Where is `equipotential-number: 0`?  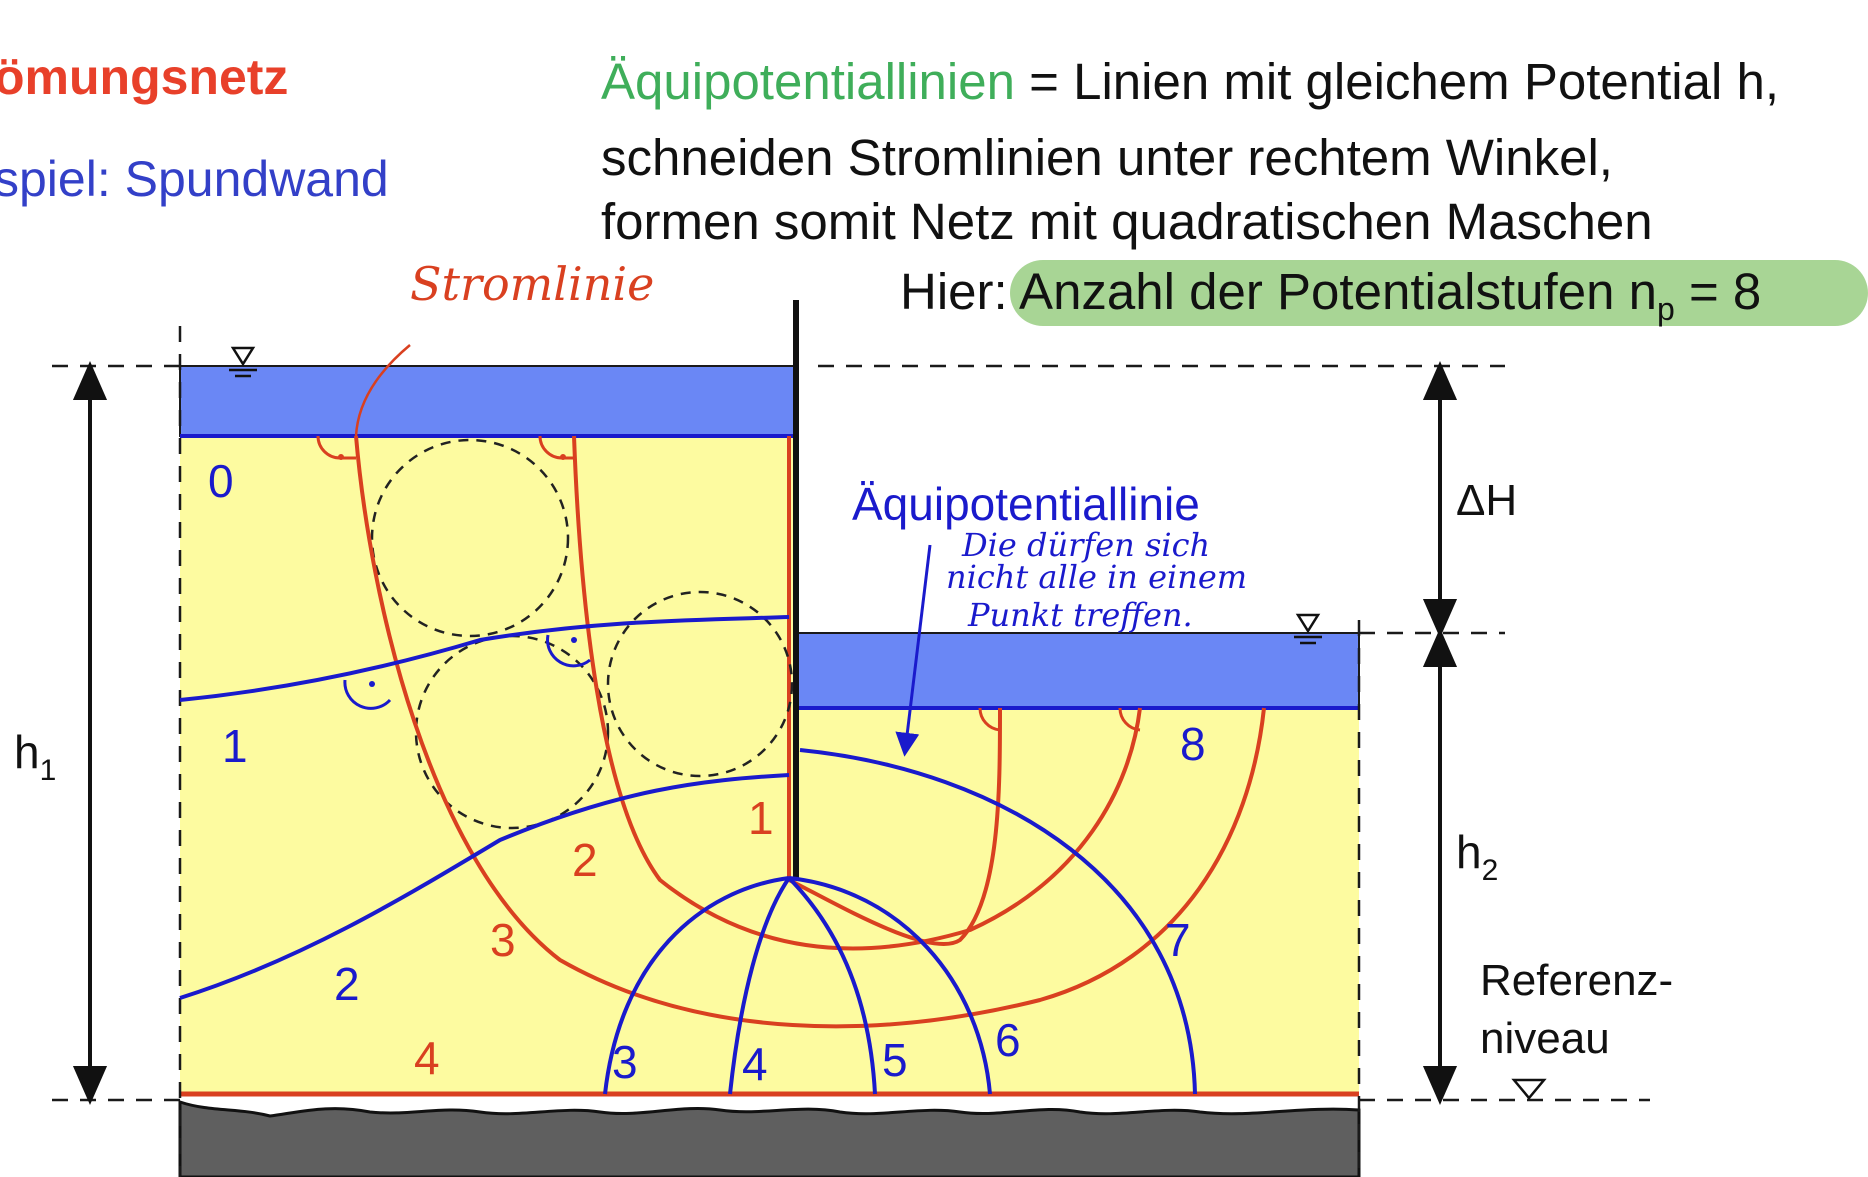 equipotential-number: 0 is located at coordinates (221, 481).